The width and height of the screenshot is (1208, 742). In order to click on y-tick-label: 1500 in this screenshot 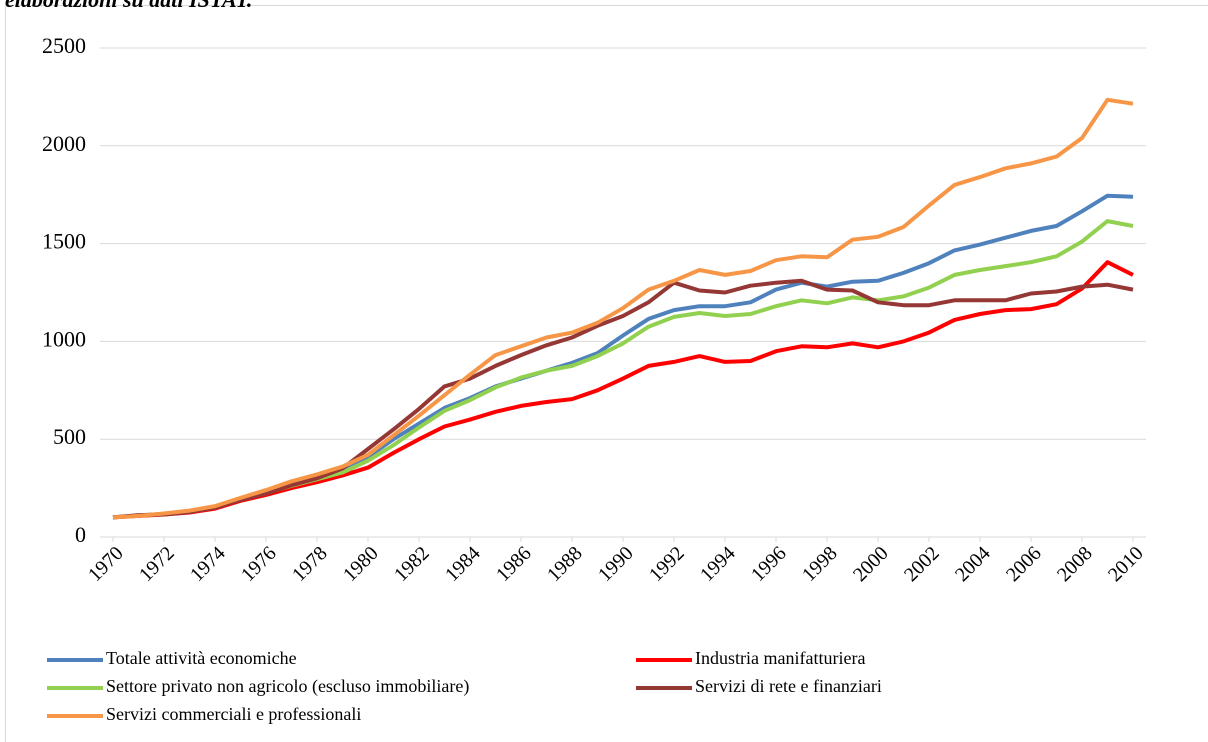, I will do `click(64, 241)`.